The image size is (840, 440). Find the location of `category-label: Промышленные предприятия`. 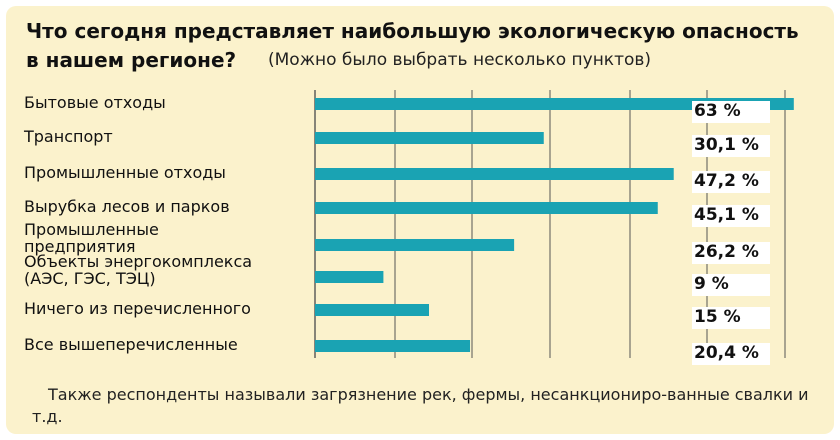

category-label: Промышленные предприятия is located at coordinates (91, 238).